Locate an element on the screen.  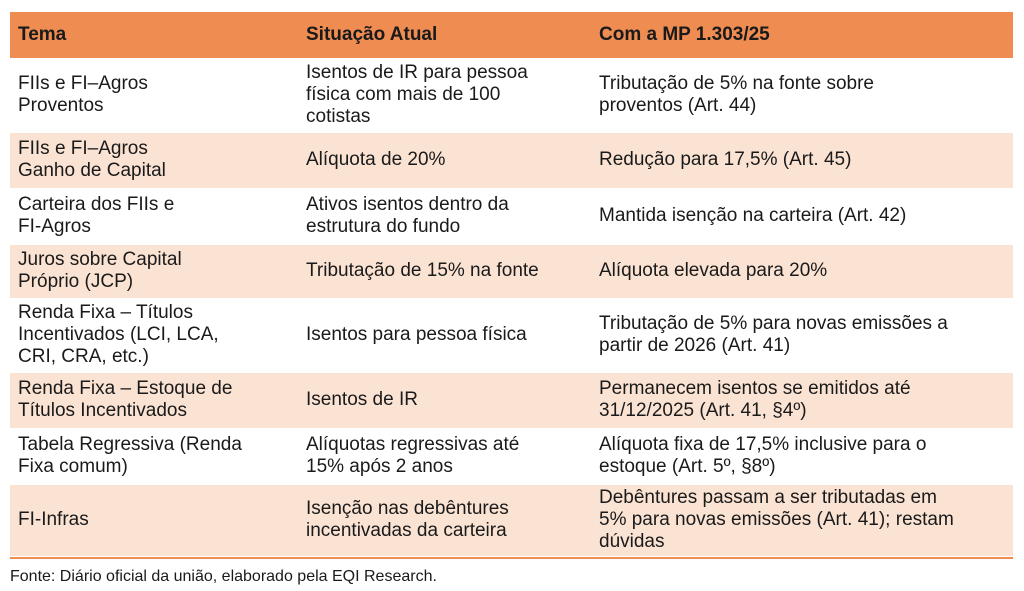
table-header-row: Tema Situação Atual Com a MP 1.303/25 is located at coordinates (511, 35).